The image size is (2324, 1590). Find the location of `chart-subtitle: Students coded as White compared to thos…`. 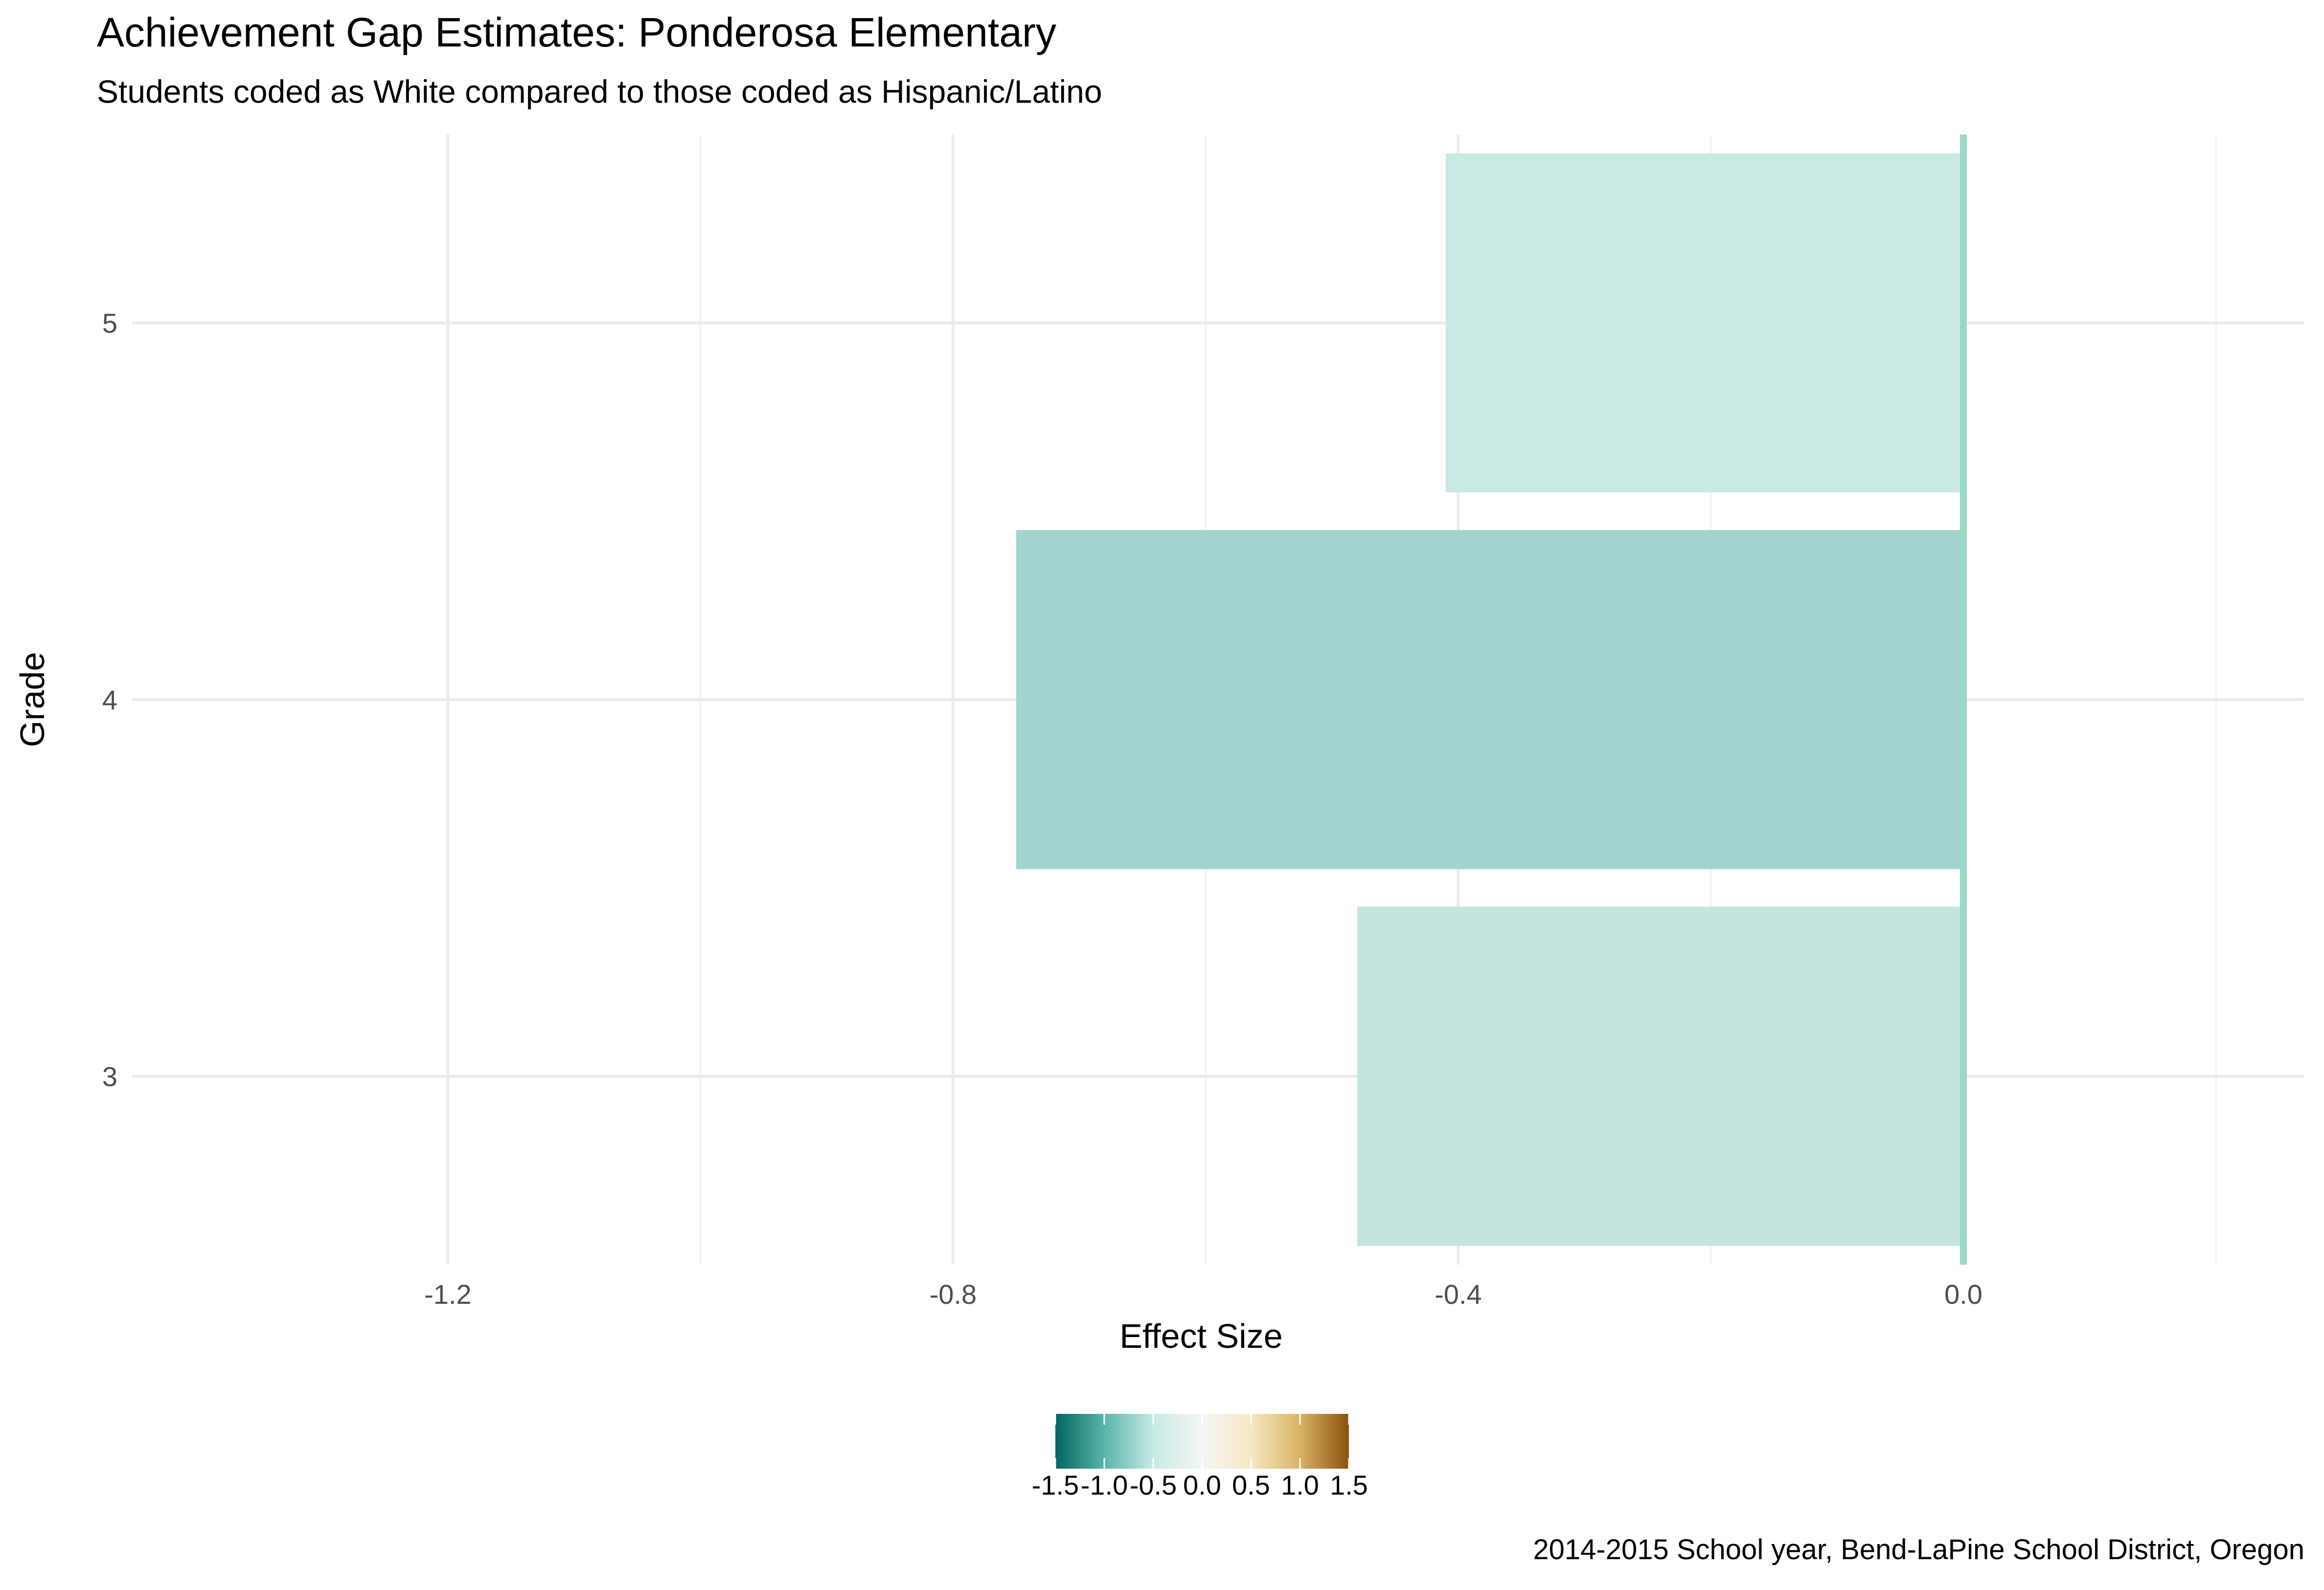

chart-subtitle: Students coded as White compared to thos… is located at coordinates (600, 92).